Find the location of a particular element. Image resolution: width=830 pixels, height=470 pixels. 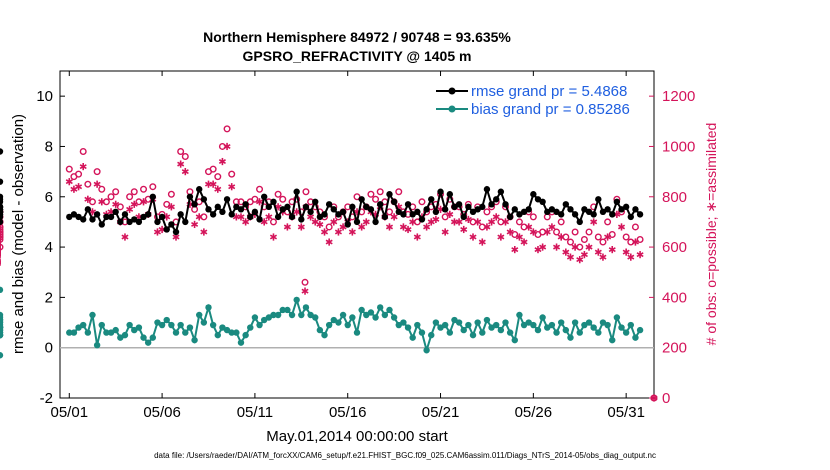

x-tick-label: 05/16 is located at coordinates (348, 412).